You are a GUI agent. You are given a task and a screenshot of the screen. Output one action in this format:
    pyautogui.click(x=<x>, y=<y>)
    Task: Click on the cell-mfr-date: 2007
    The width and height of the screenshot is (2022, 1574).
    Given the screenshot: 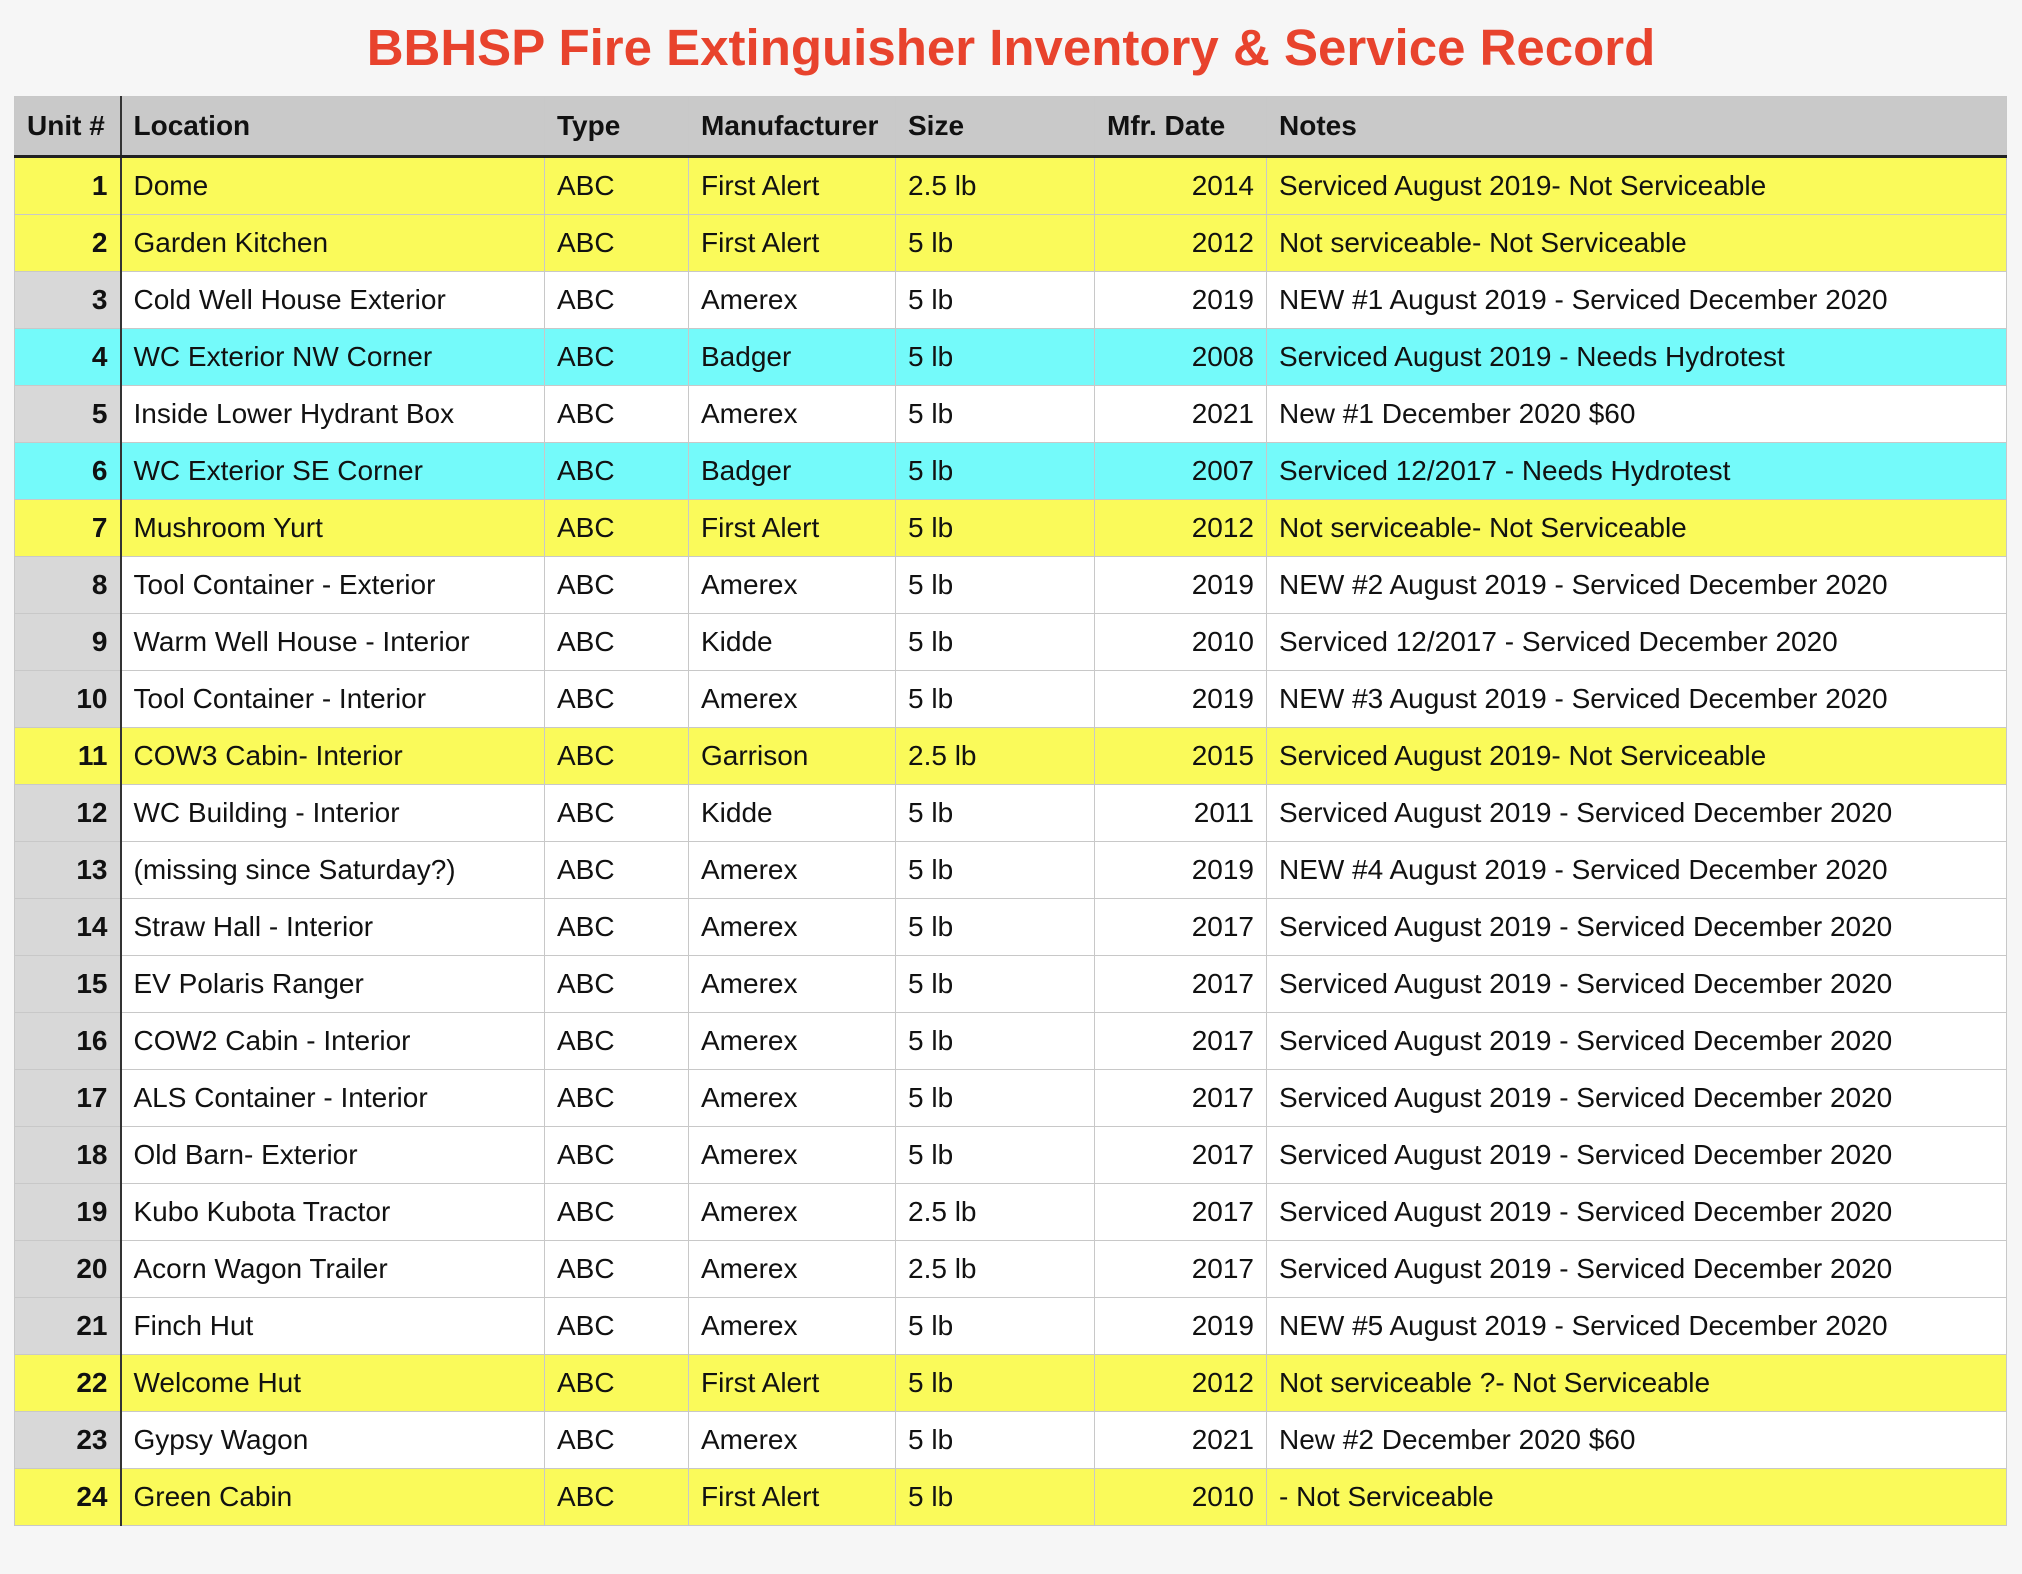 What is the action you would take?
    pyautogui.click(x=1180, y=471)
    